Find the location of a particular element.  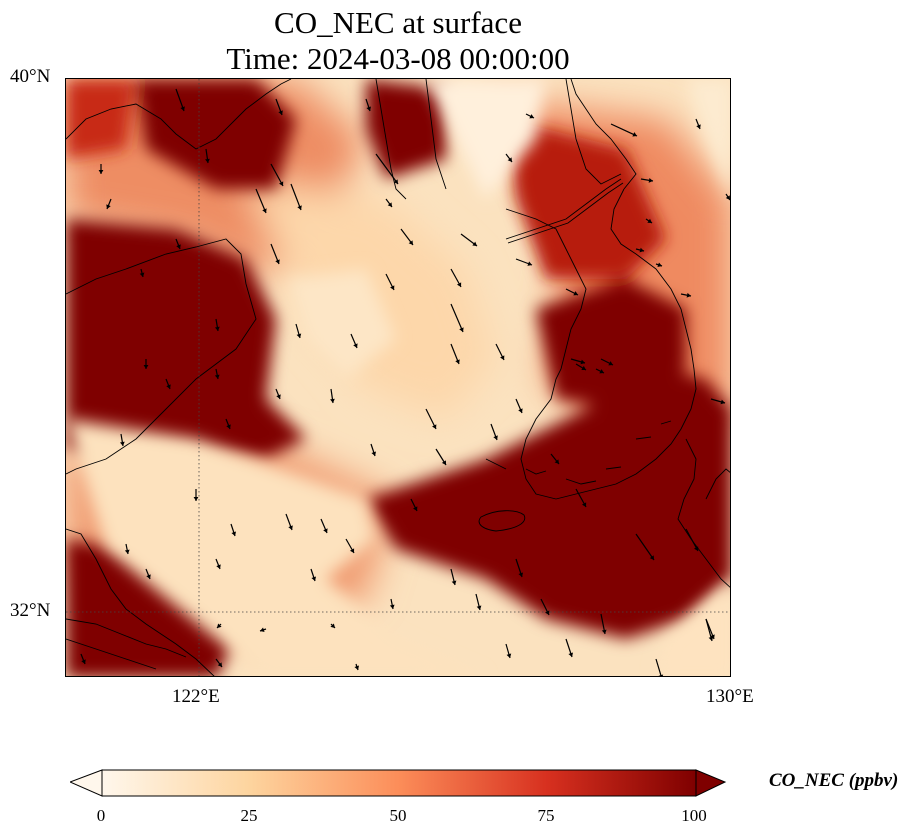

island-jeju is located at coordinates (502, 521).